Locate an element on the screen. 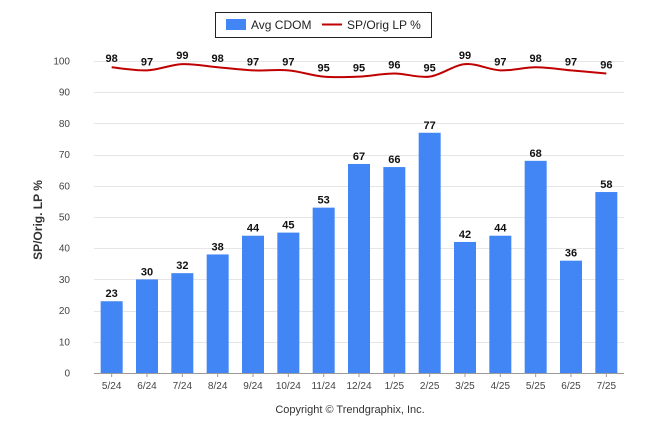 The width and height of the screenshot is (646, 434). bar-value-label: 66 is located at coordinates (394, 160).